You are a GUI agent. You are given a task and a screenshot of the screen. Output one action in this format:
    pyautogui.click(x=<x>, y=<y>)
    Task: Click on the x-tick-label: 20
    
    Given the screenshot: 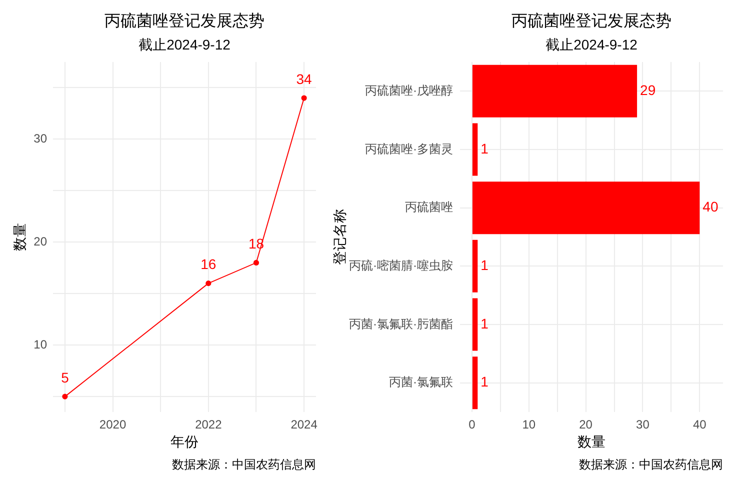 What is the action you would take?
    pyautogui.click(x=586, y=425)
    